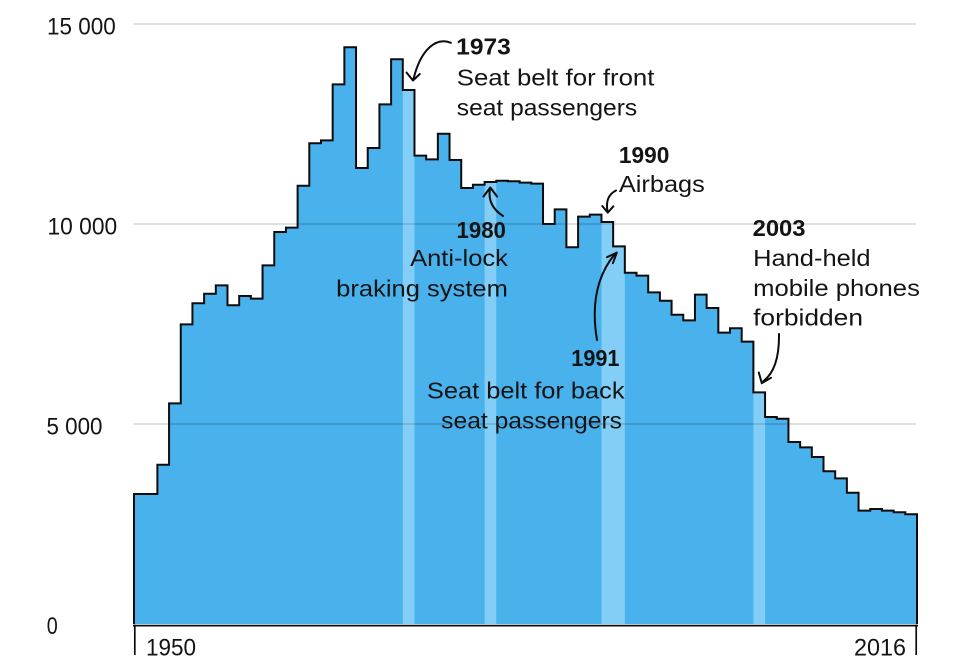 The height and width of the screenshot is (670, 961). I want to click on svg-text: 0, so click(52, 626).